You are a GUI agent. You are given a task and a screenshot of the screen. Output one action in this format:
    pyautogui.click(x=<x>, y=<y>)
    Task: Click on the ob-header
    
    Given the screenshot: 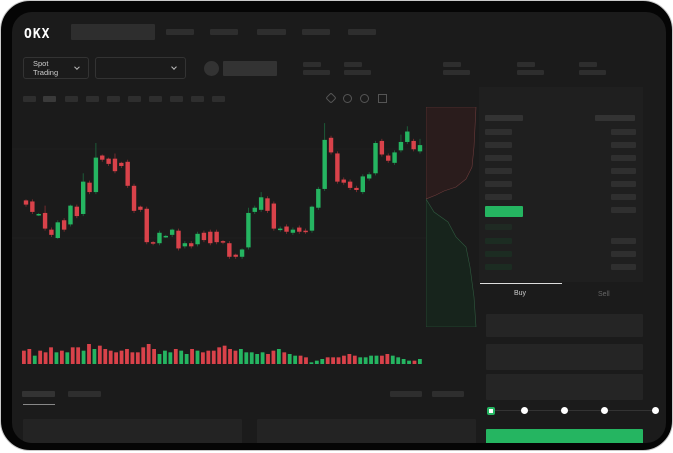 What is the action you would take?
    pyautogui.click(x=615, y=118)
    